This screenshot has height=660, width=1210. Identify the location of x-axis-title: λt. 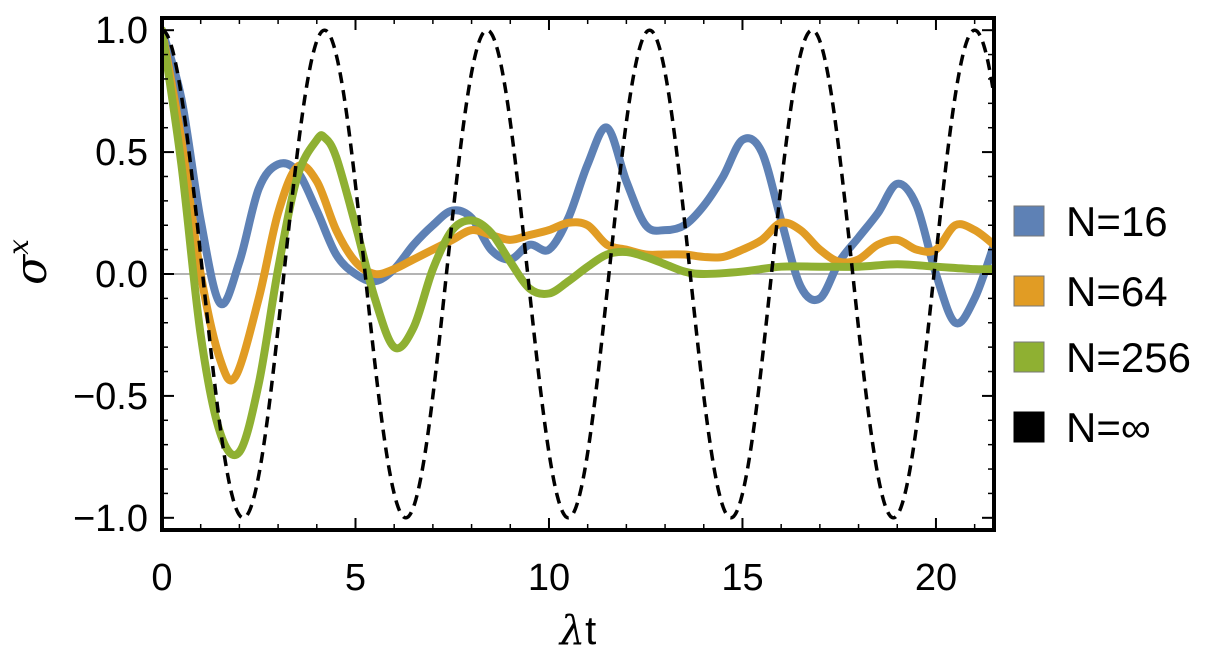
(577, 631).